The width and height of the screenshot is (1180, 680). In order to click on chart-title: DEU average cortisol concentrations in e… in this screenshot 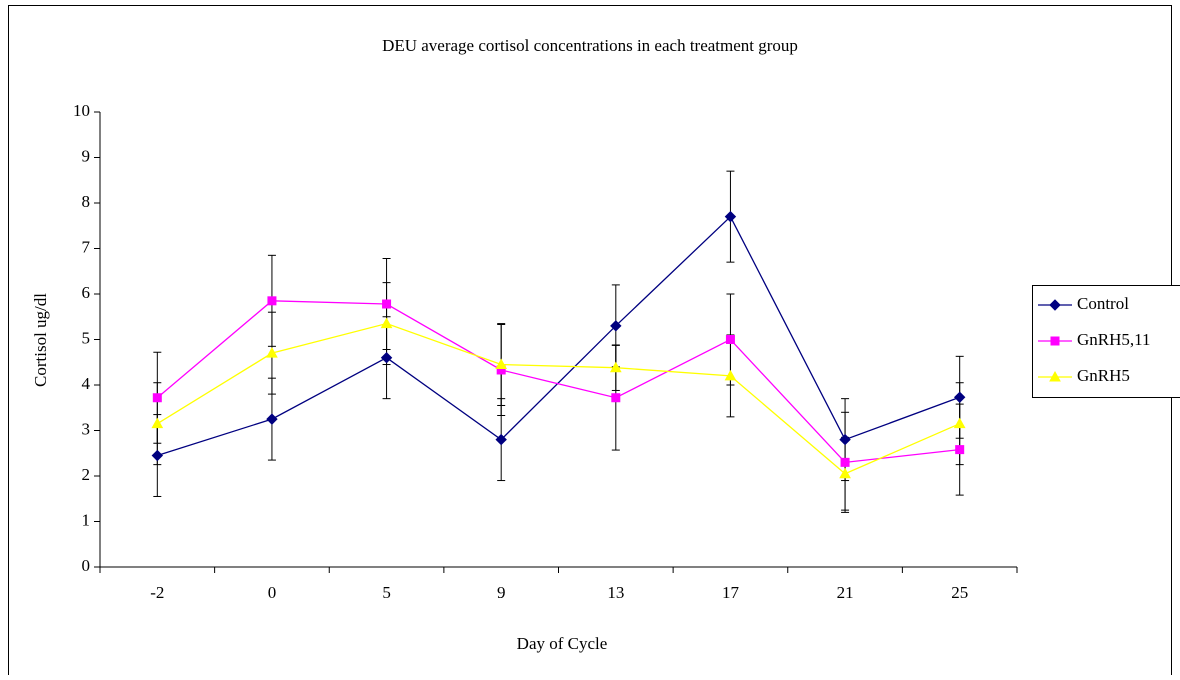, I will do `click(590, 45)`.